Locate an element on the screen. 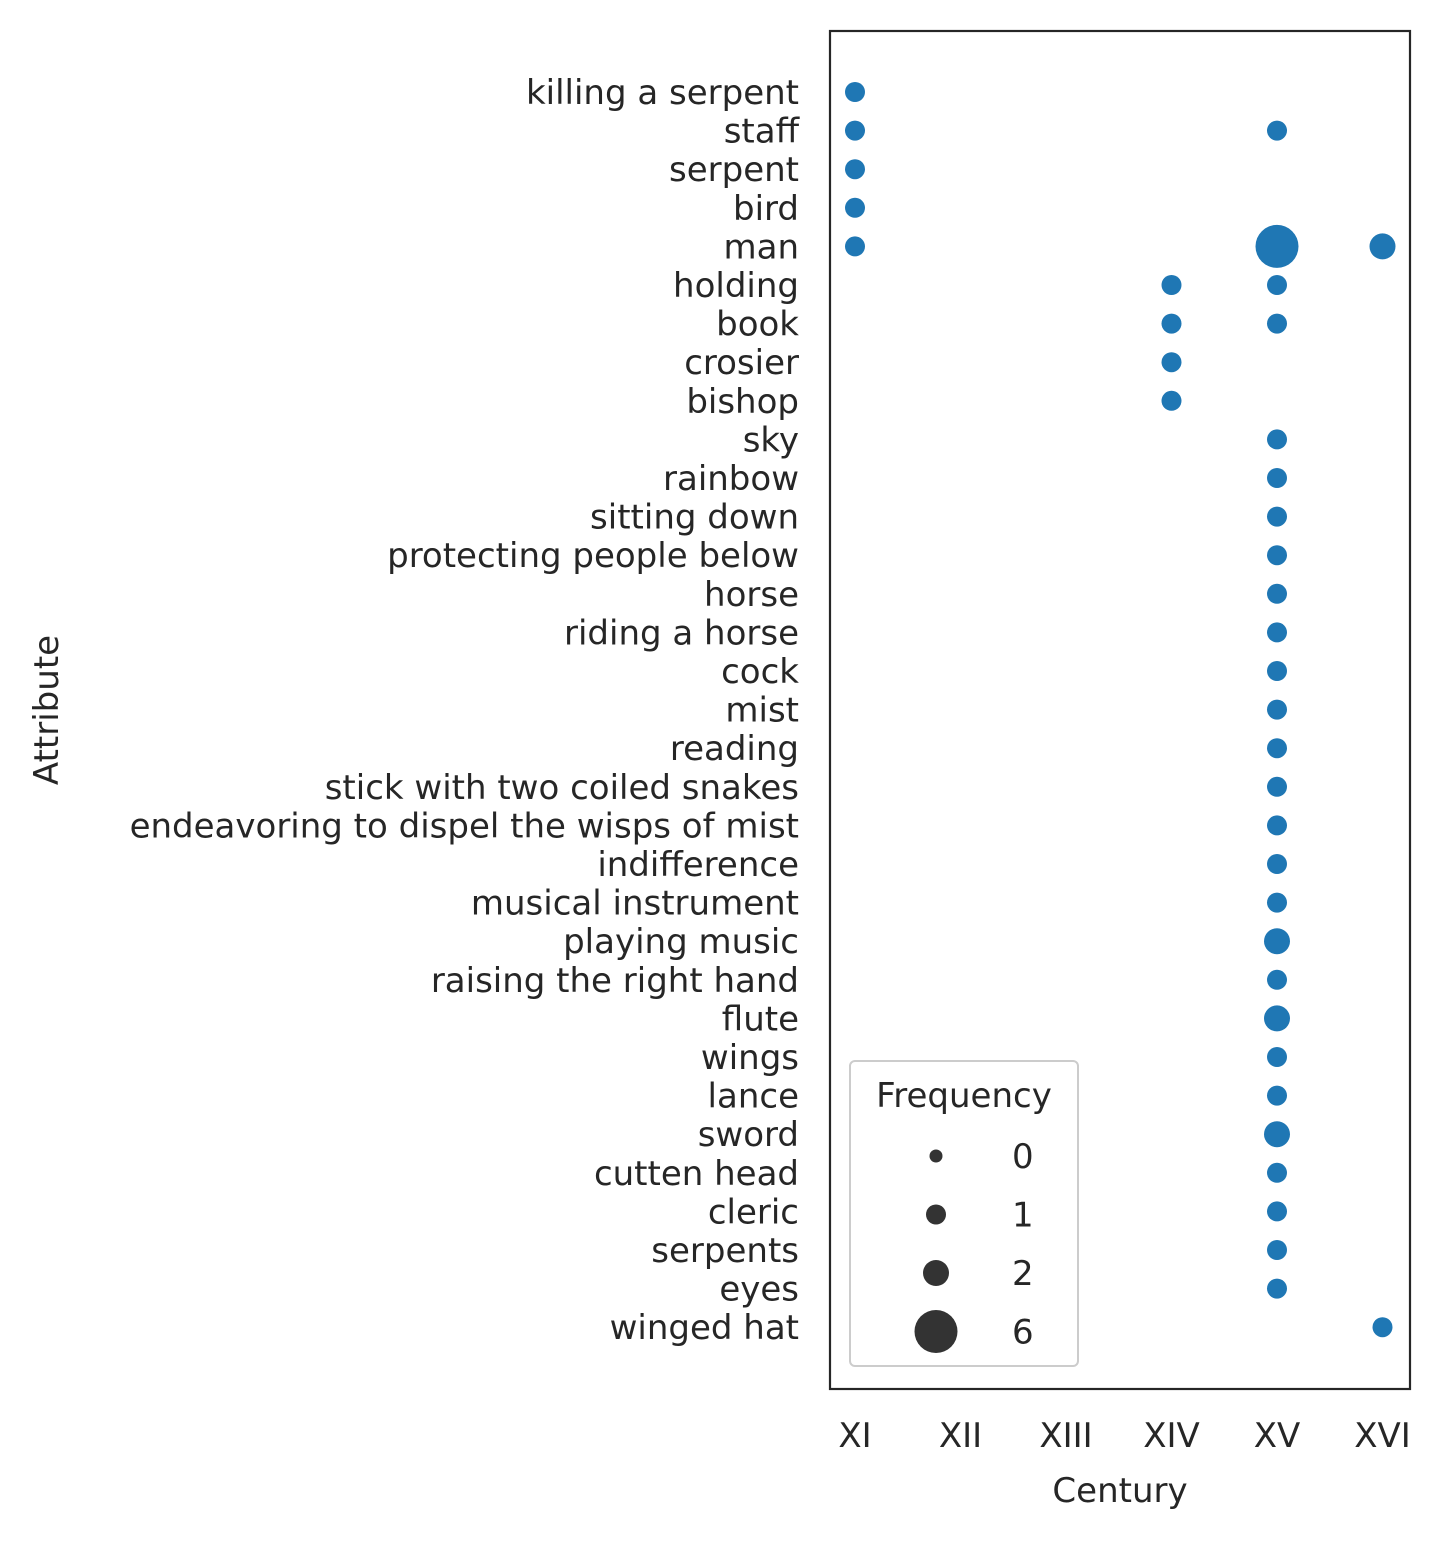 The width and height of the screenshot is (1447, 1541). y-tick-label-musical-instrument: musical instrument is located at coordinates (635, 904).